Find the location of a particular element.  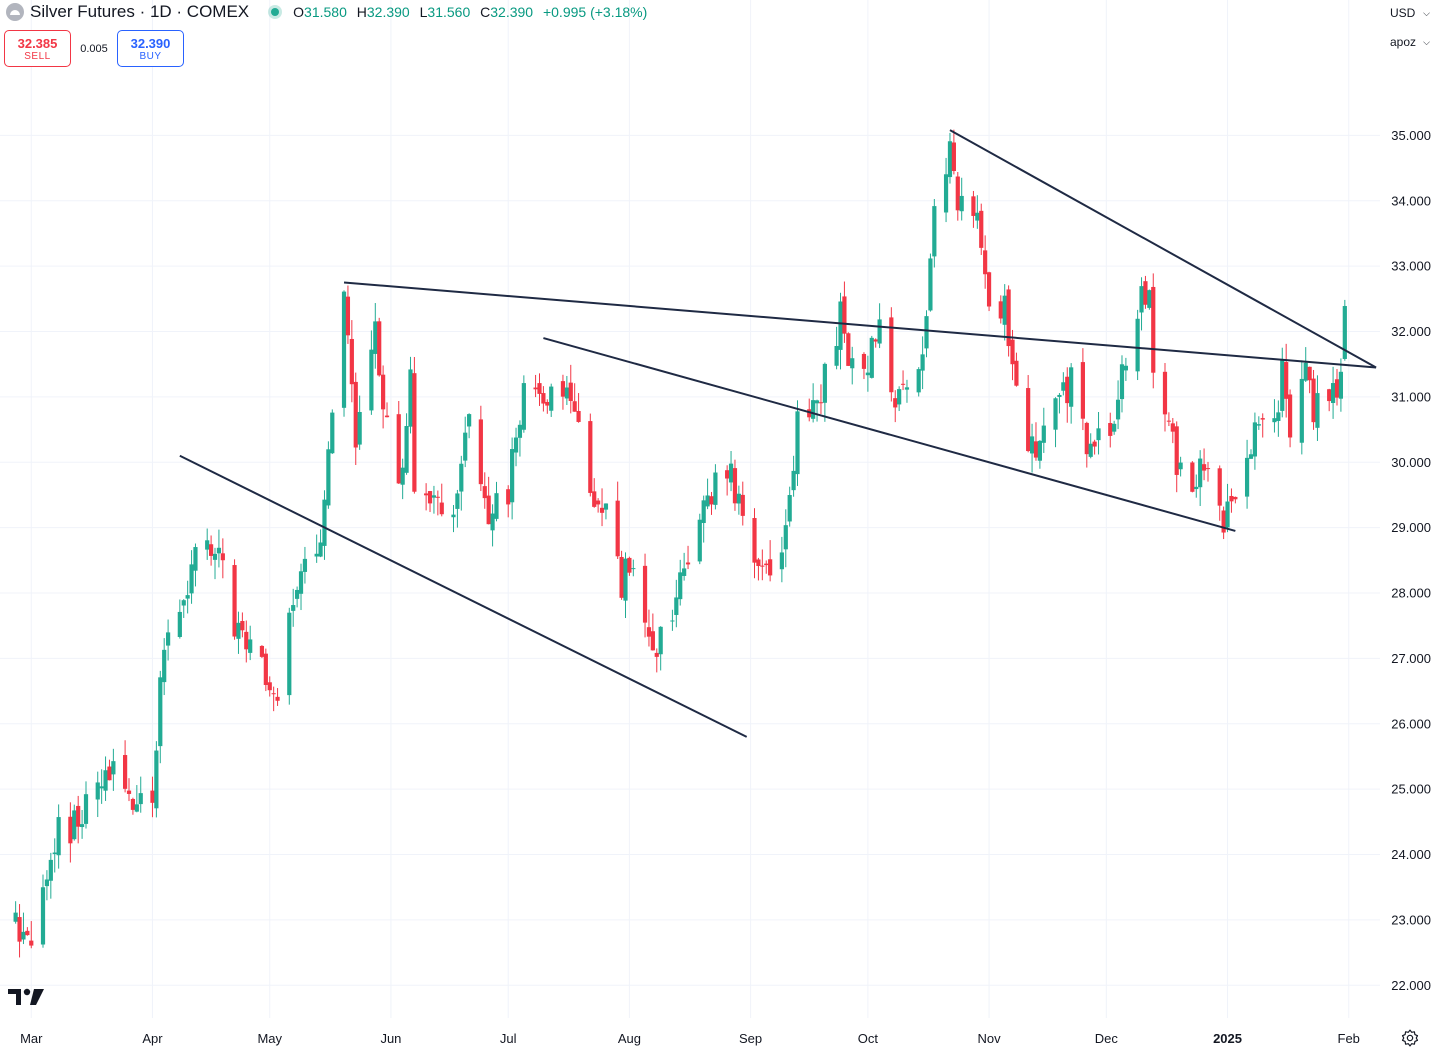

currency-selector: USD ⌵ is located at coordinates (1410, 13).